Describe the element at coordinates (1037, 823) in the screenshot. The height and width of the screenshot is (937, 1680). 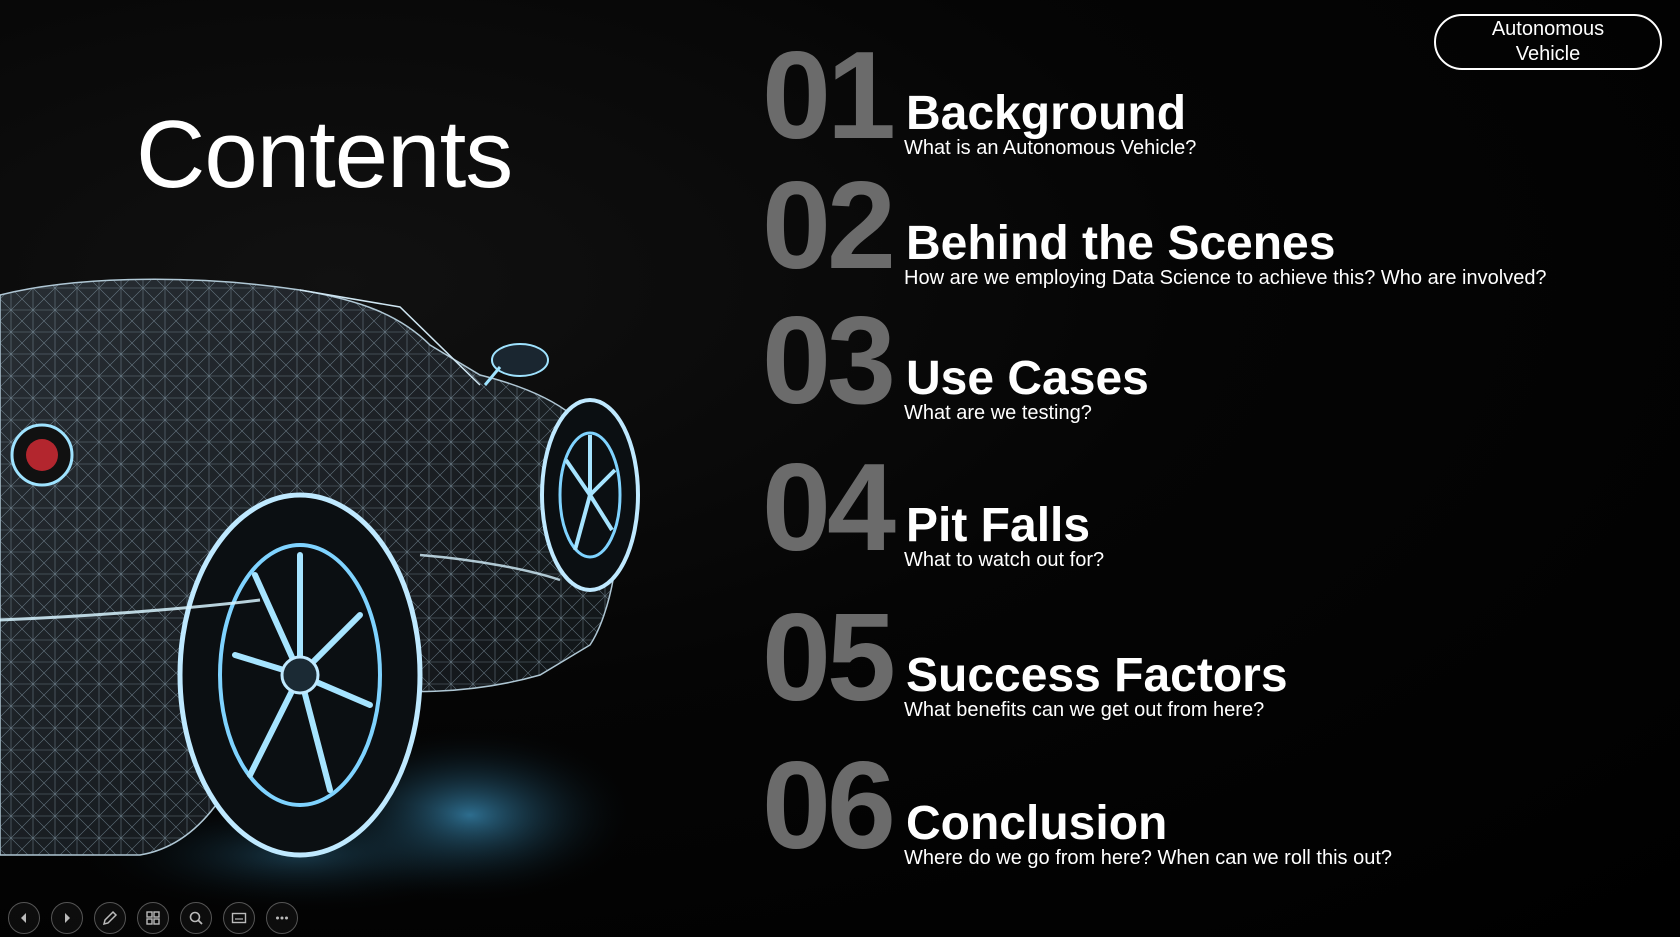
I see `agenda-item-title: Conclusion` at that location.